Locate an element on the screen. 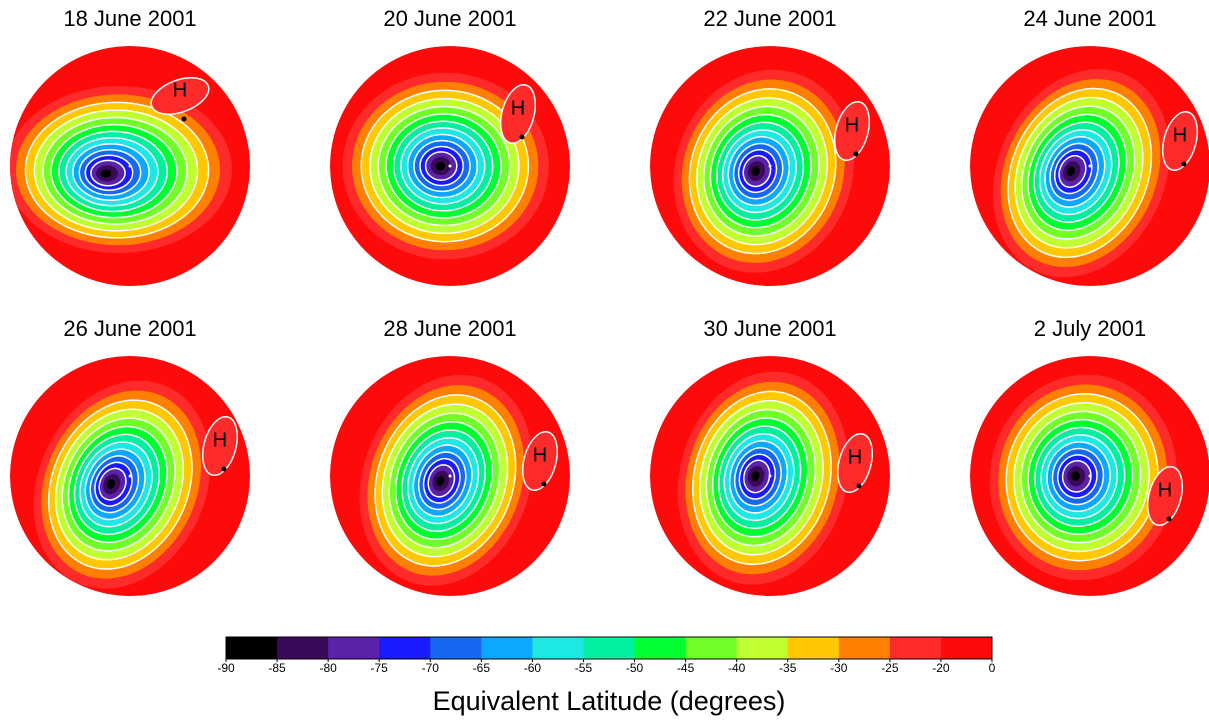 The height and width of the screenshot is (723, 1209). polar-map: H 2 July 2001 is located at coordinates (1089, 456).